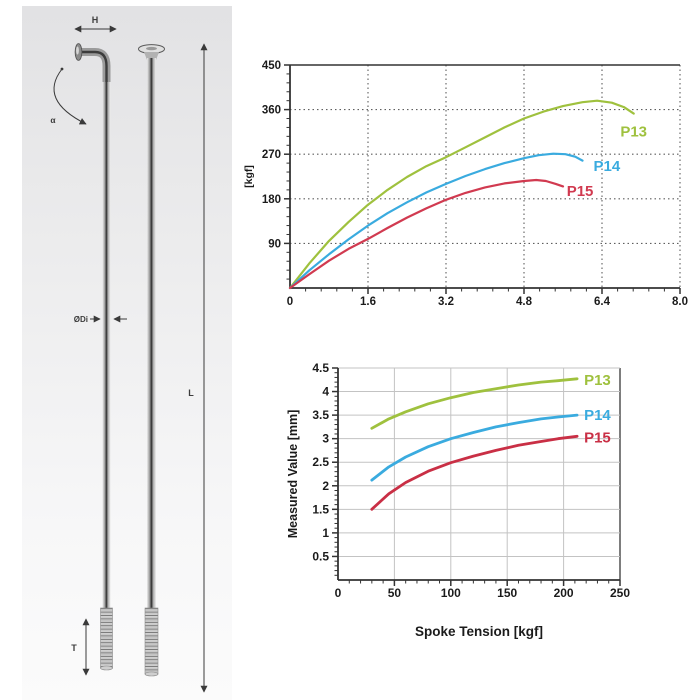  I want to click on spoke-bend, so click(95, 67).